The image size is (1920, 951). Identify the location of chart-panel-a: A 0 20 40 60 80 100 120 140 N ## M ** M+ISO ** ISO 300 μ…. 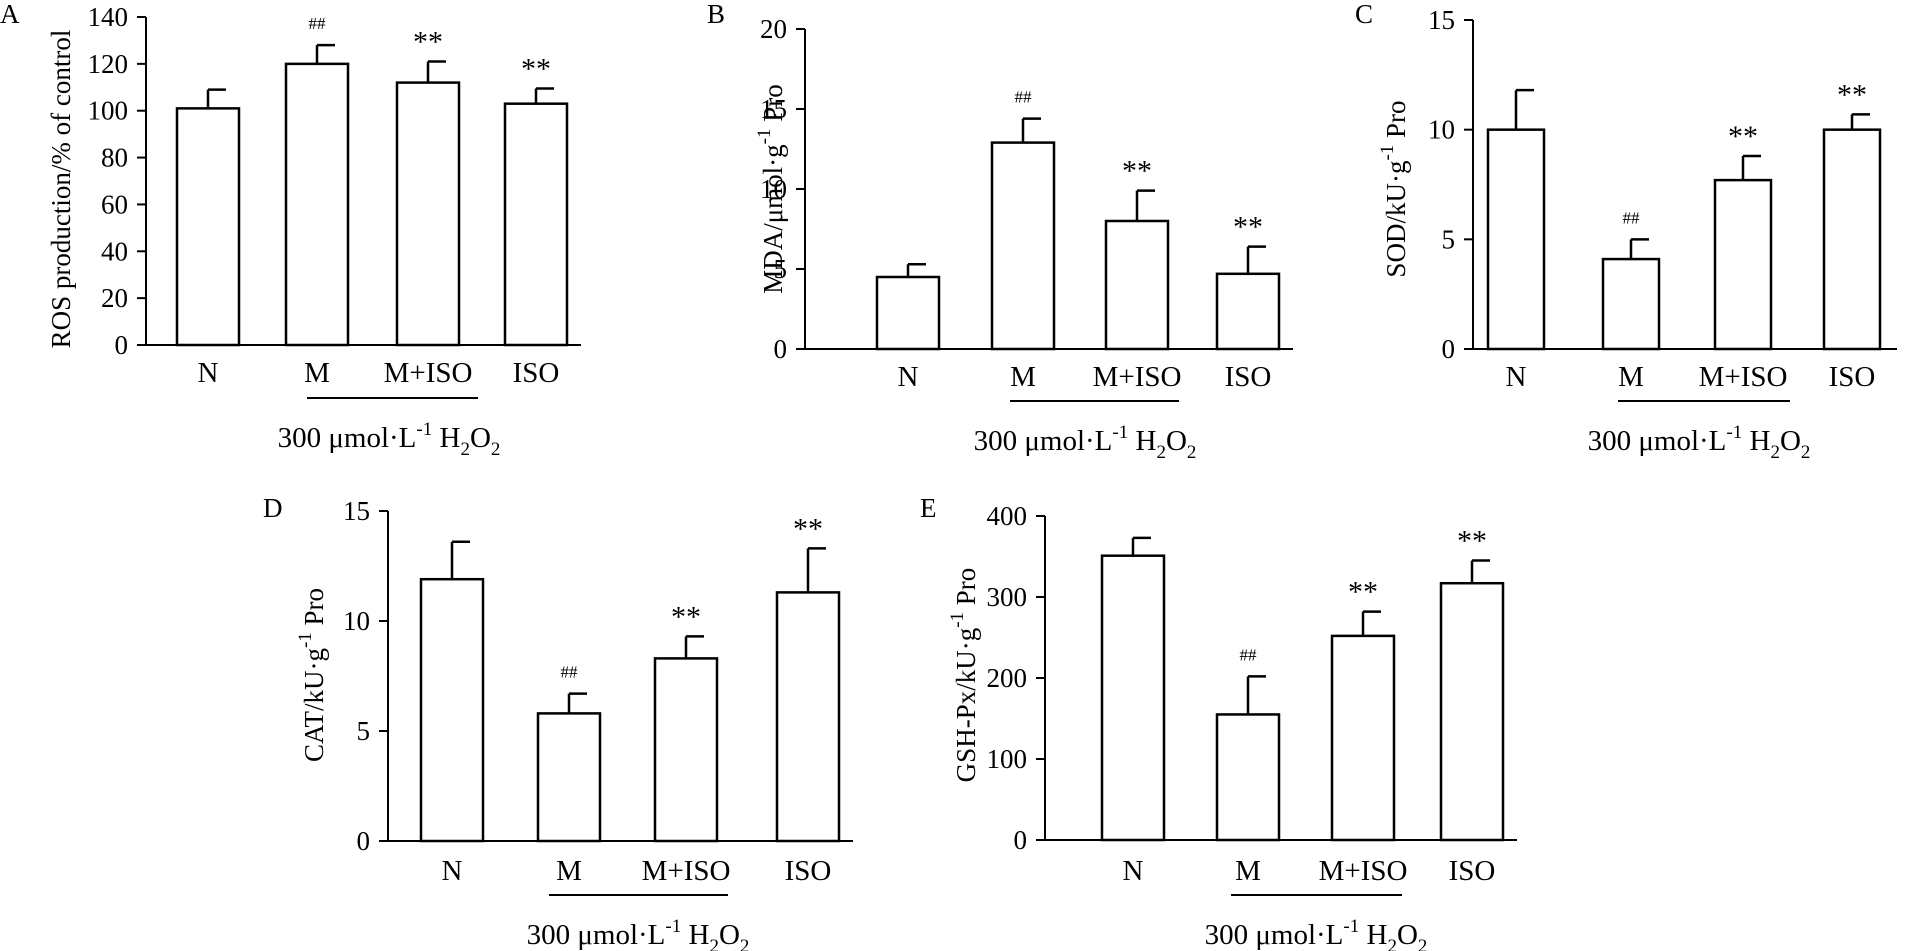
(290, 230).